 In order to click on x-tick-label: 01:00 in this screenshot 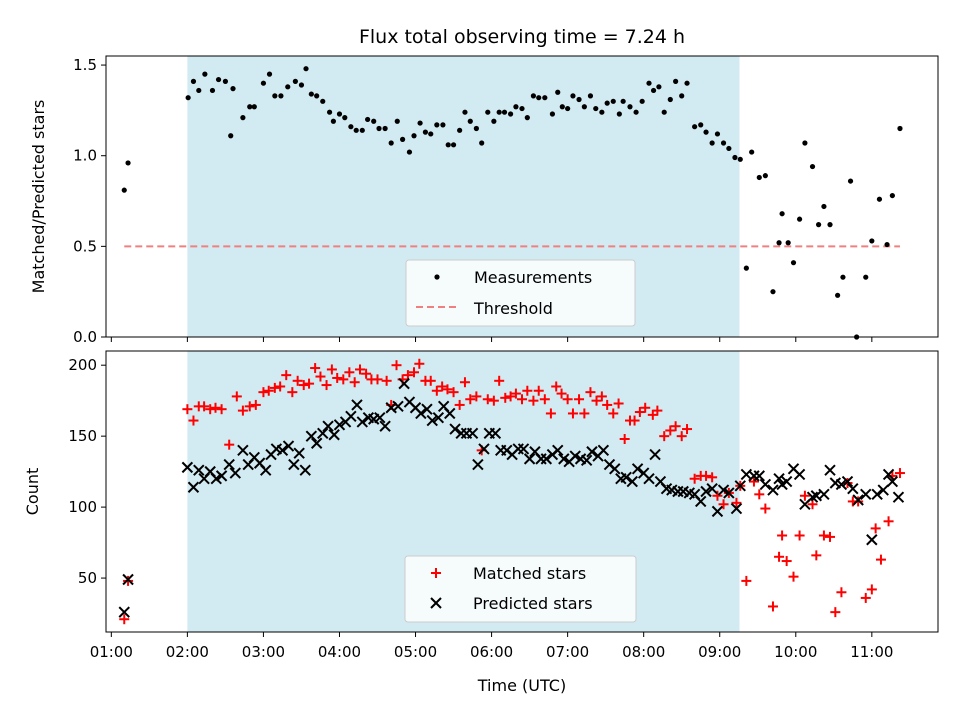, I will do `click(111, 652)`.